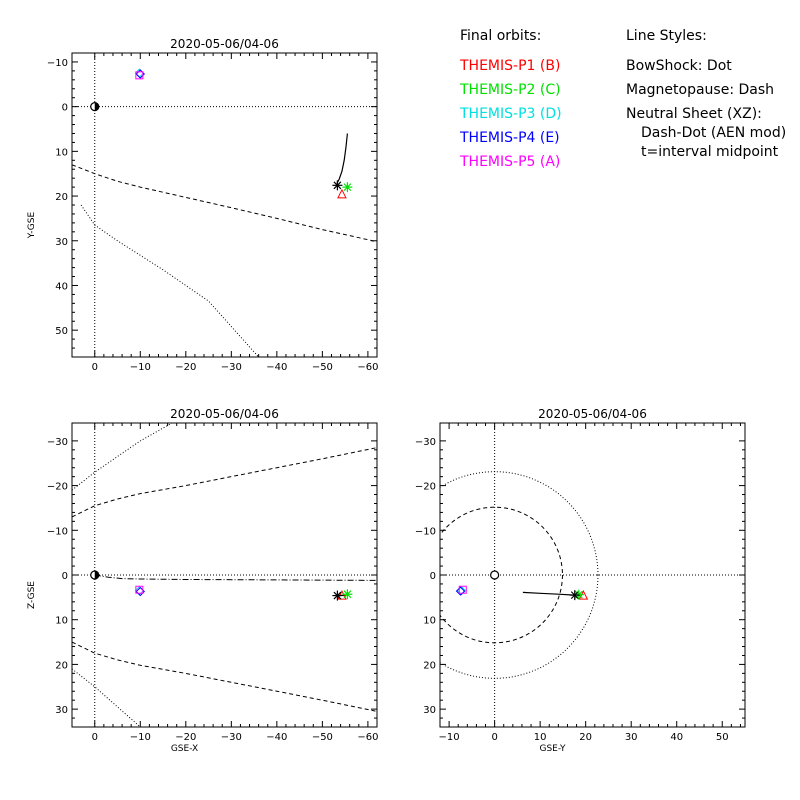  I want to click on marker-p4, so click(460, 591).